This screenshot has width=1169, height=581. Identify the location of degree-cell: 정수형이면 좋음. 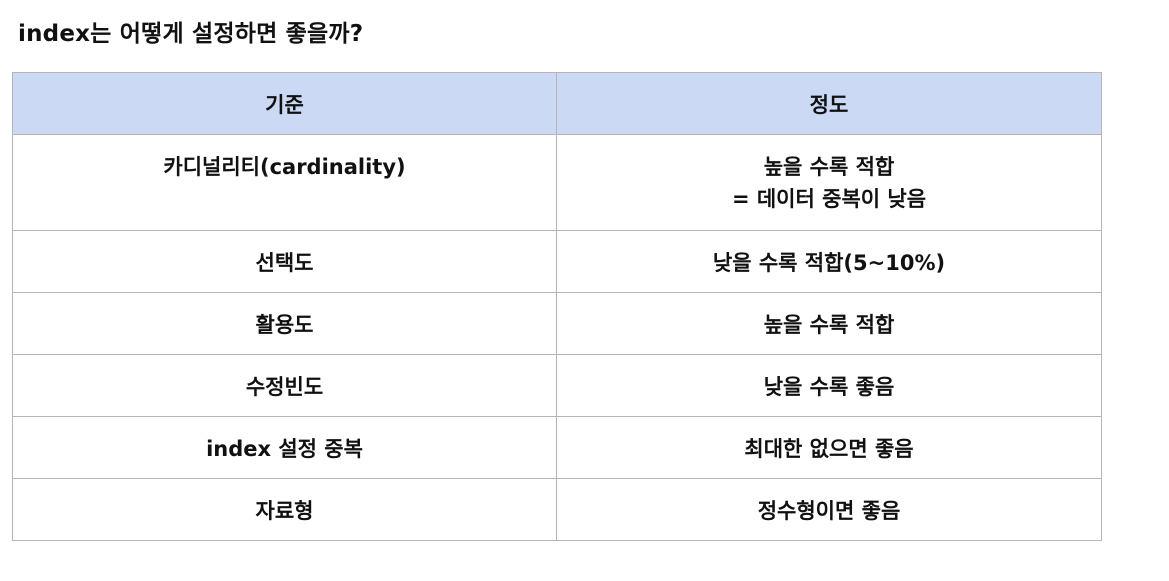
(829, 509).